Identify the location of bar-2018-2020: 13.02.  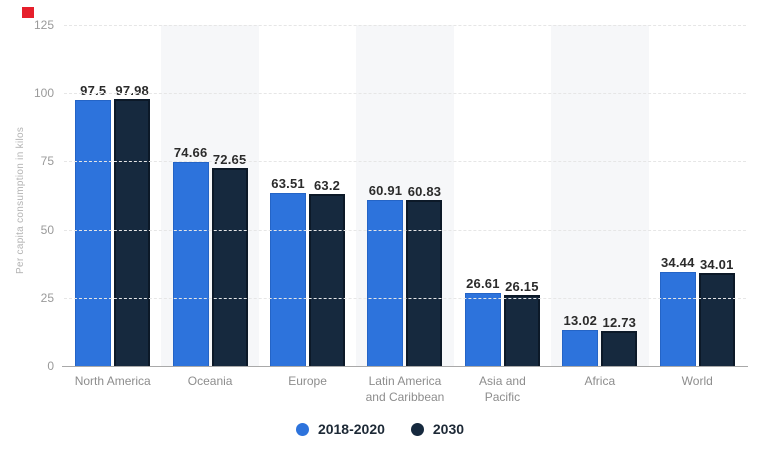
(580, 339).